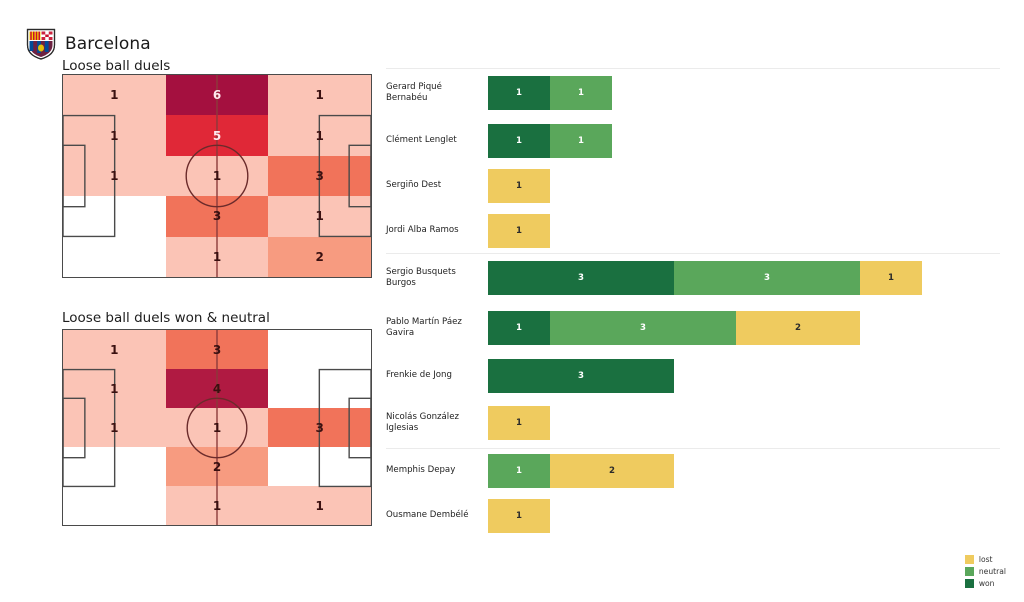 The width and height of the screenshot is (1024, 602). What do you see at coordinates (693, 93) in the screenshot?
I see `bar-row: Gerard Piqué Bernabéu 1 1` at bounding box center [693, 93].